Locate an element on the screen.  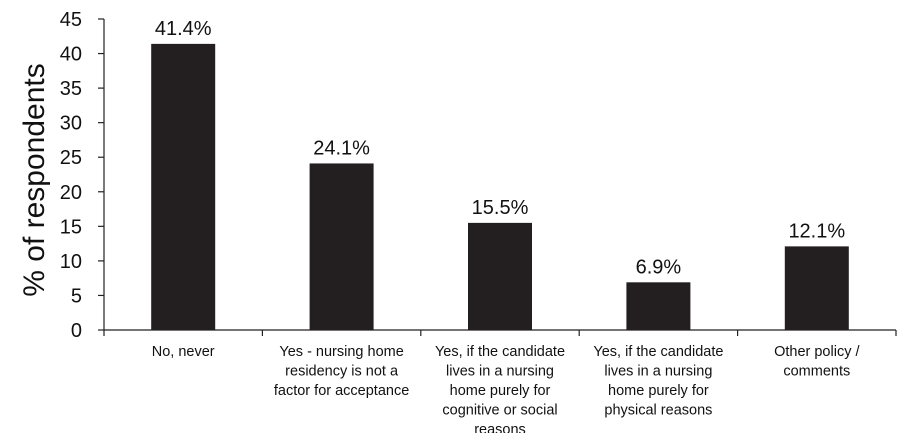
y-tick-label: 5 is located at coordinates (76, 296).